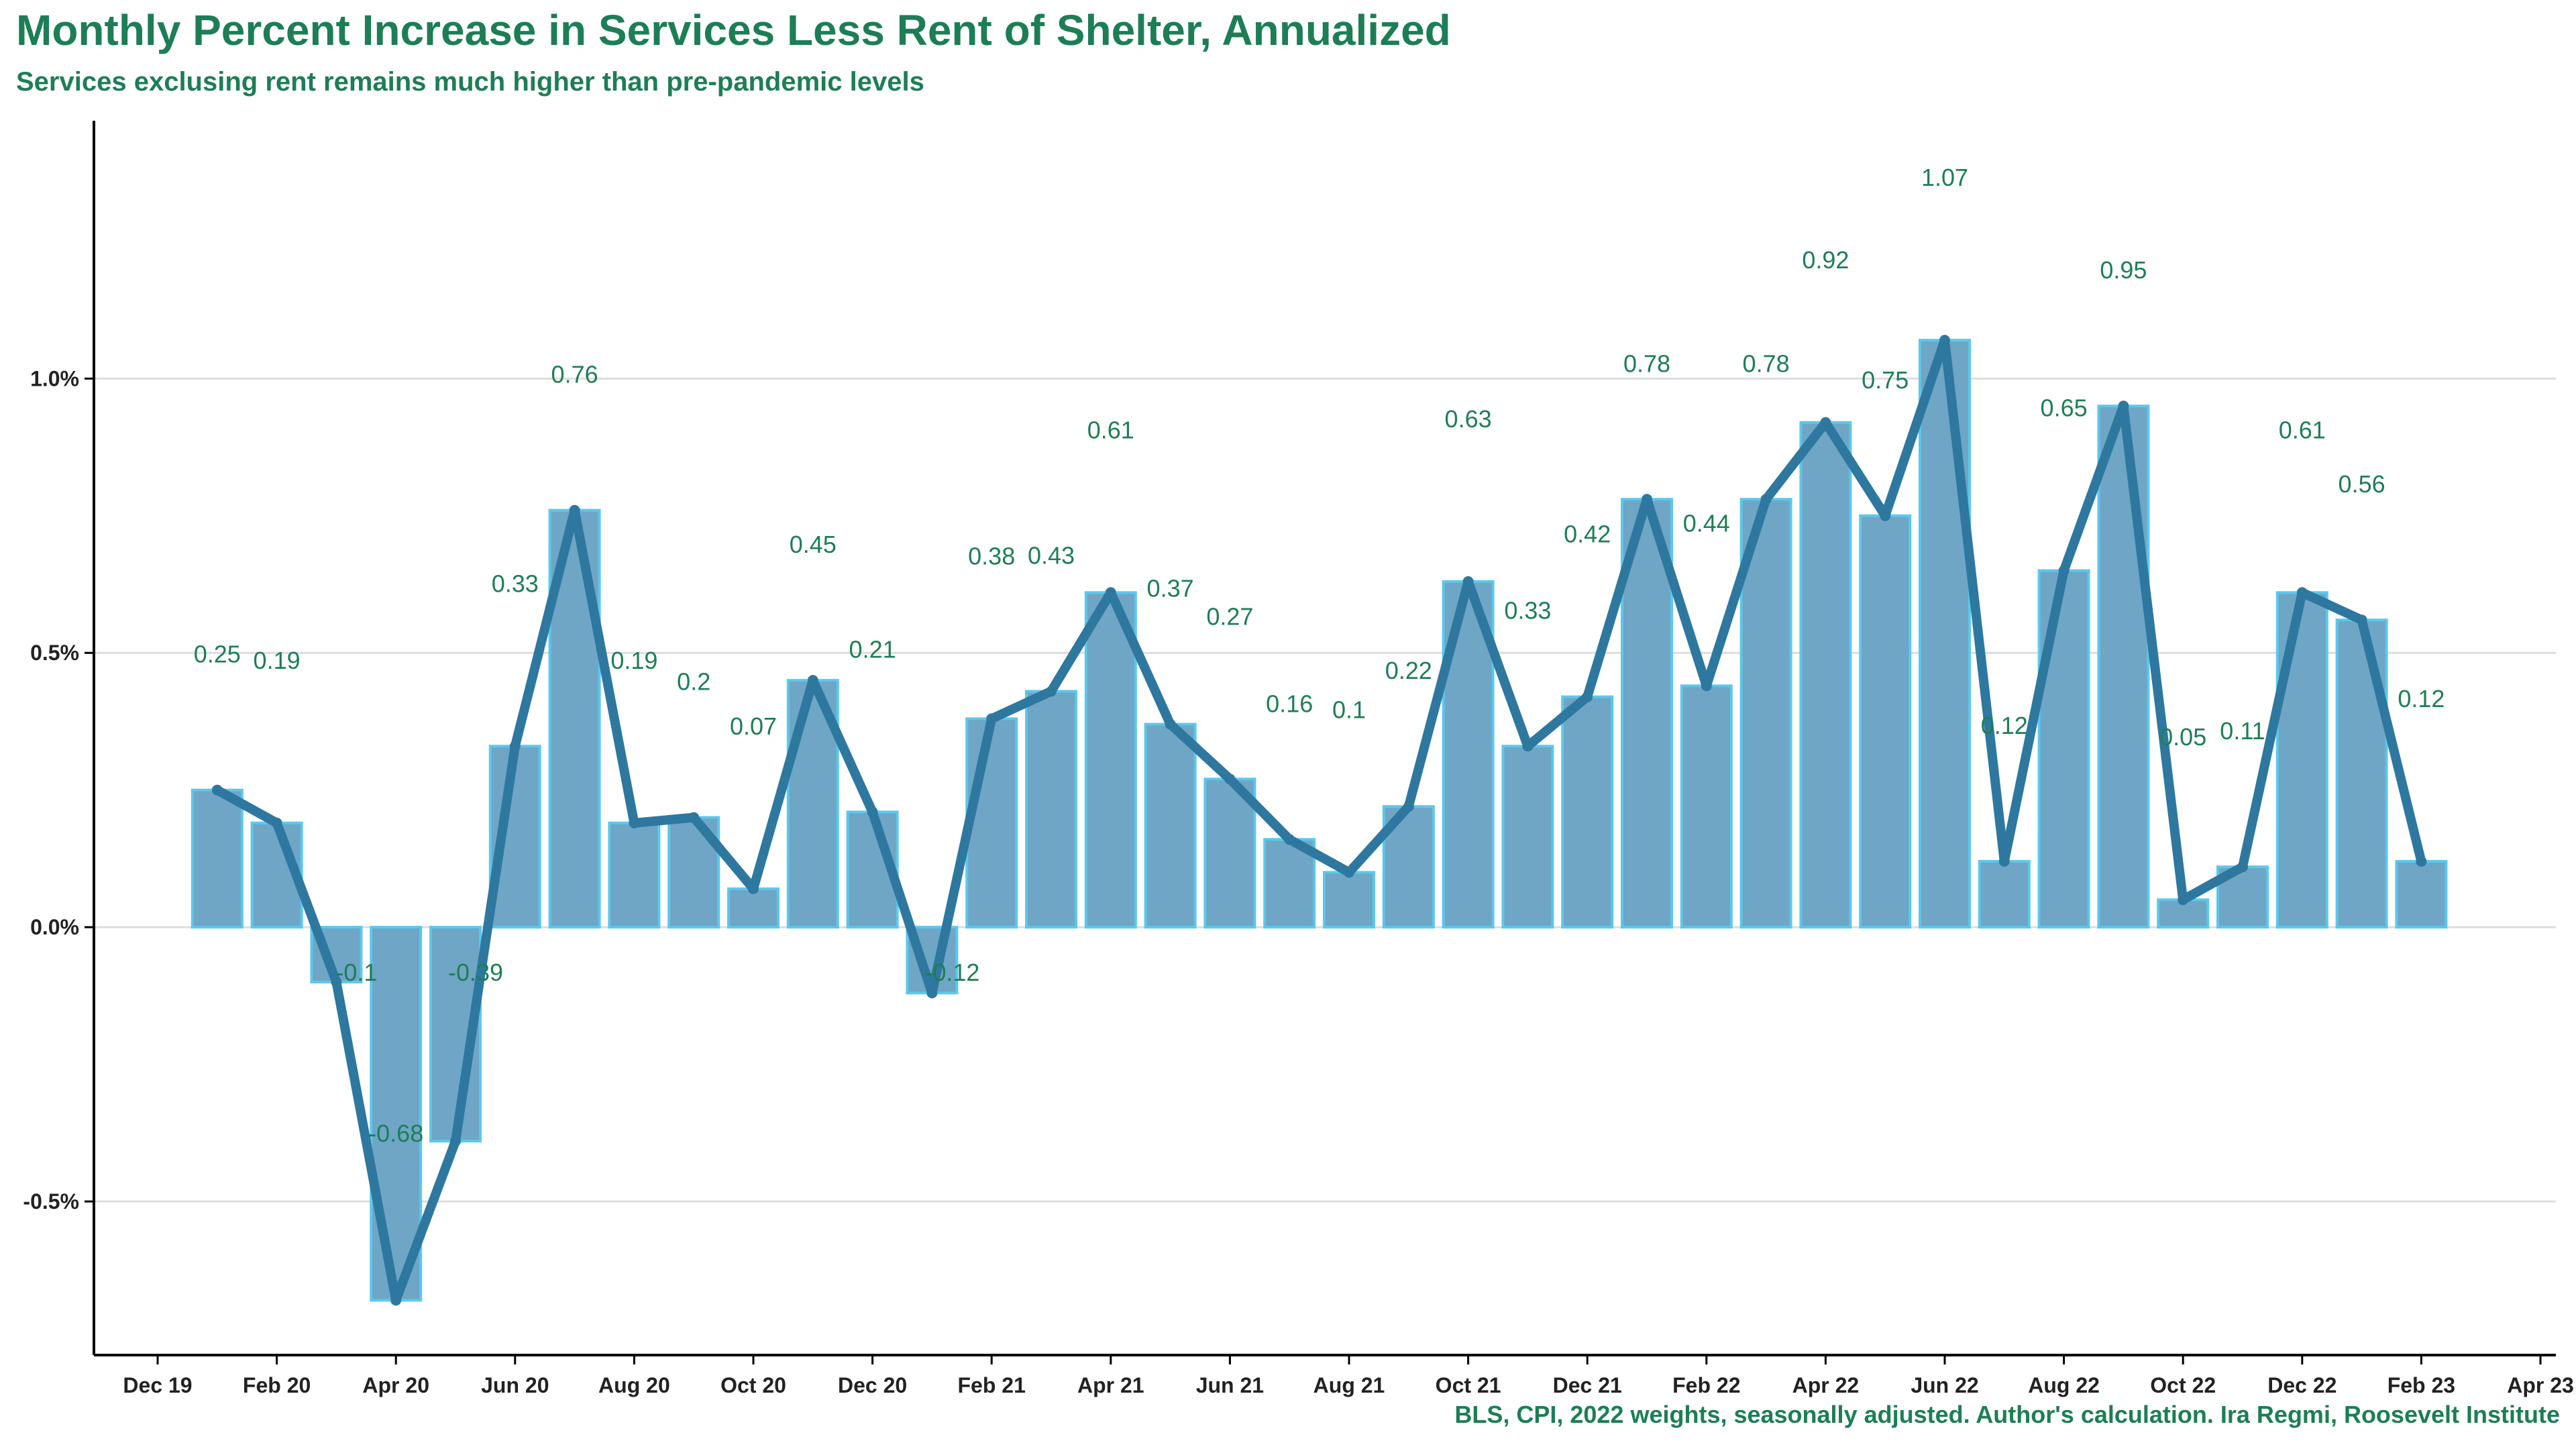 This screenshot has height=1449, width=2576. Describe the element at coordinates (2123, 270) in the screenshot. I see `data-label: 0.95` at that location.